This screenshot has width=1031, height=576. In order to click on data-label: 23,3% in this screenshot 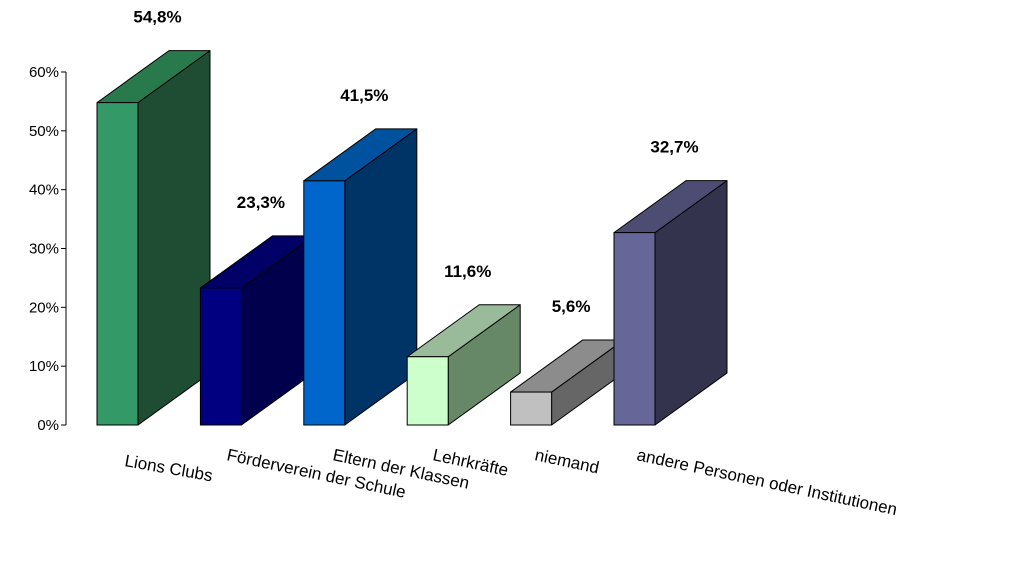, I will do `click(261, 202)`.